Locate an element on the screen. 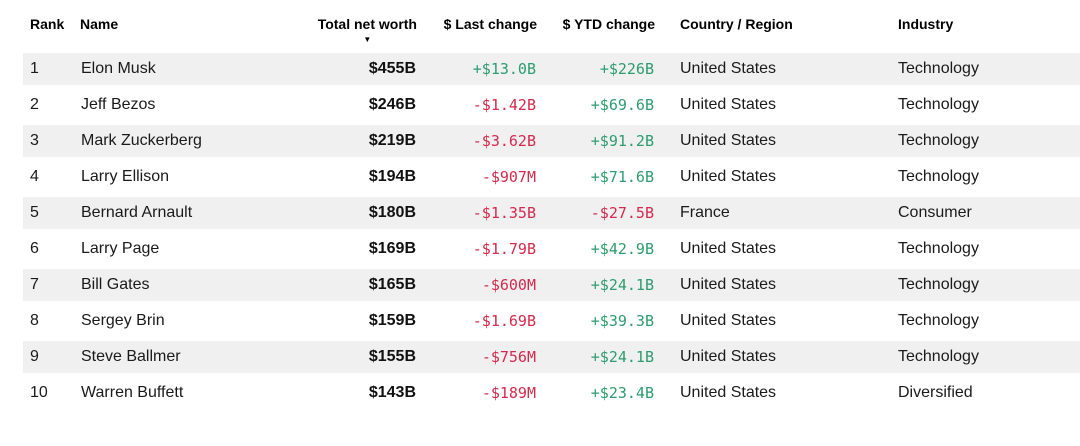  last-change-cell: -$600M is located at coordinates (477, 287).